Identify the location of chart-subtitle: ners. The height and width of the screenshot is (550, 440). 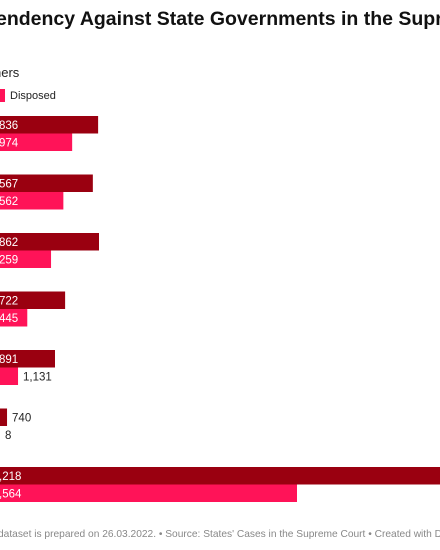
(10, 72).